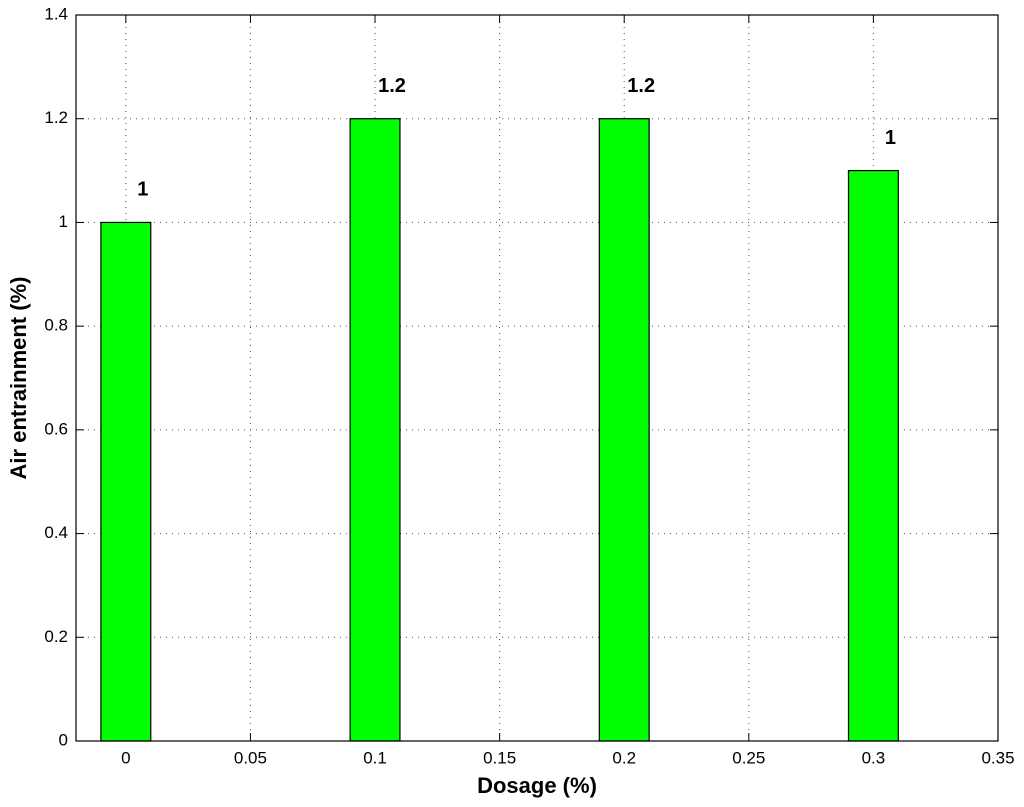  I want to click on x-axis-label: Dosage (%), so click(537, 785).